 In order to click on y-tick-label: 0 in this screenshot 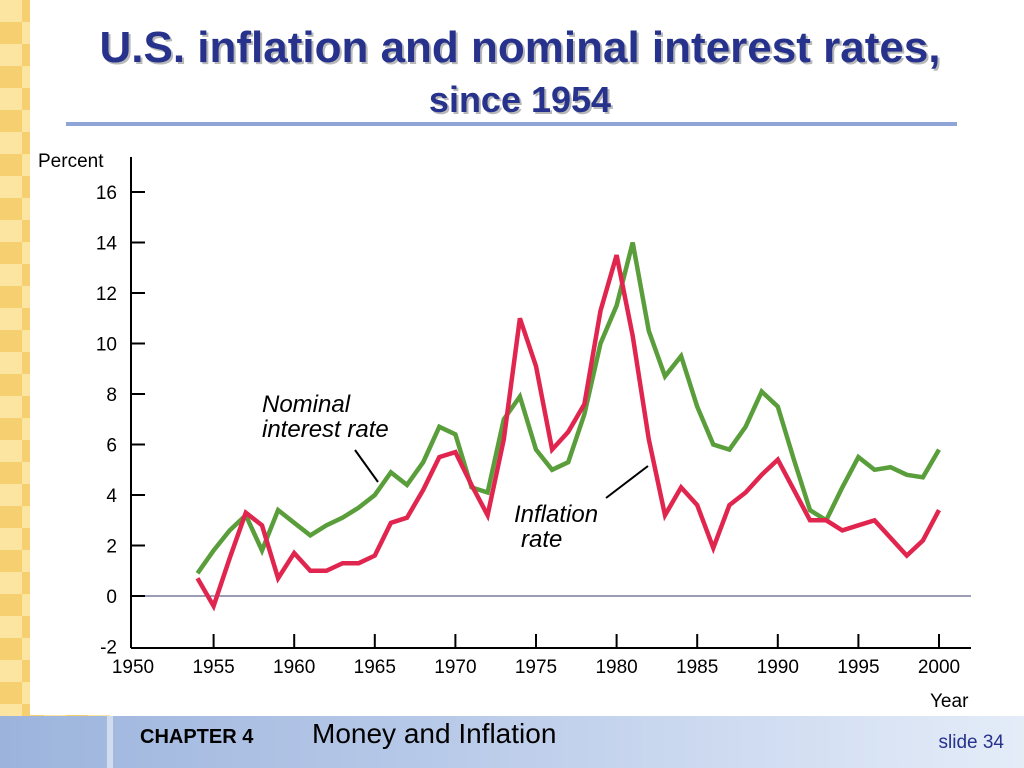, I will do `click(111, 597)`.